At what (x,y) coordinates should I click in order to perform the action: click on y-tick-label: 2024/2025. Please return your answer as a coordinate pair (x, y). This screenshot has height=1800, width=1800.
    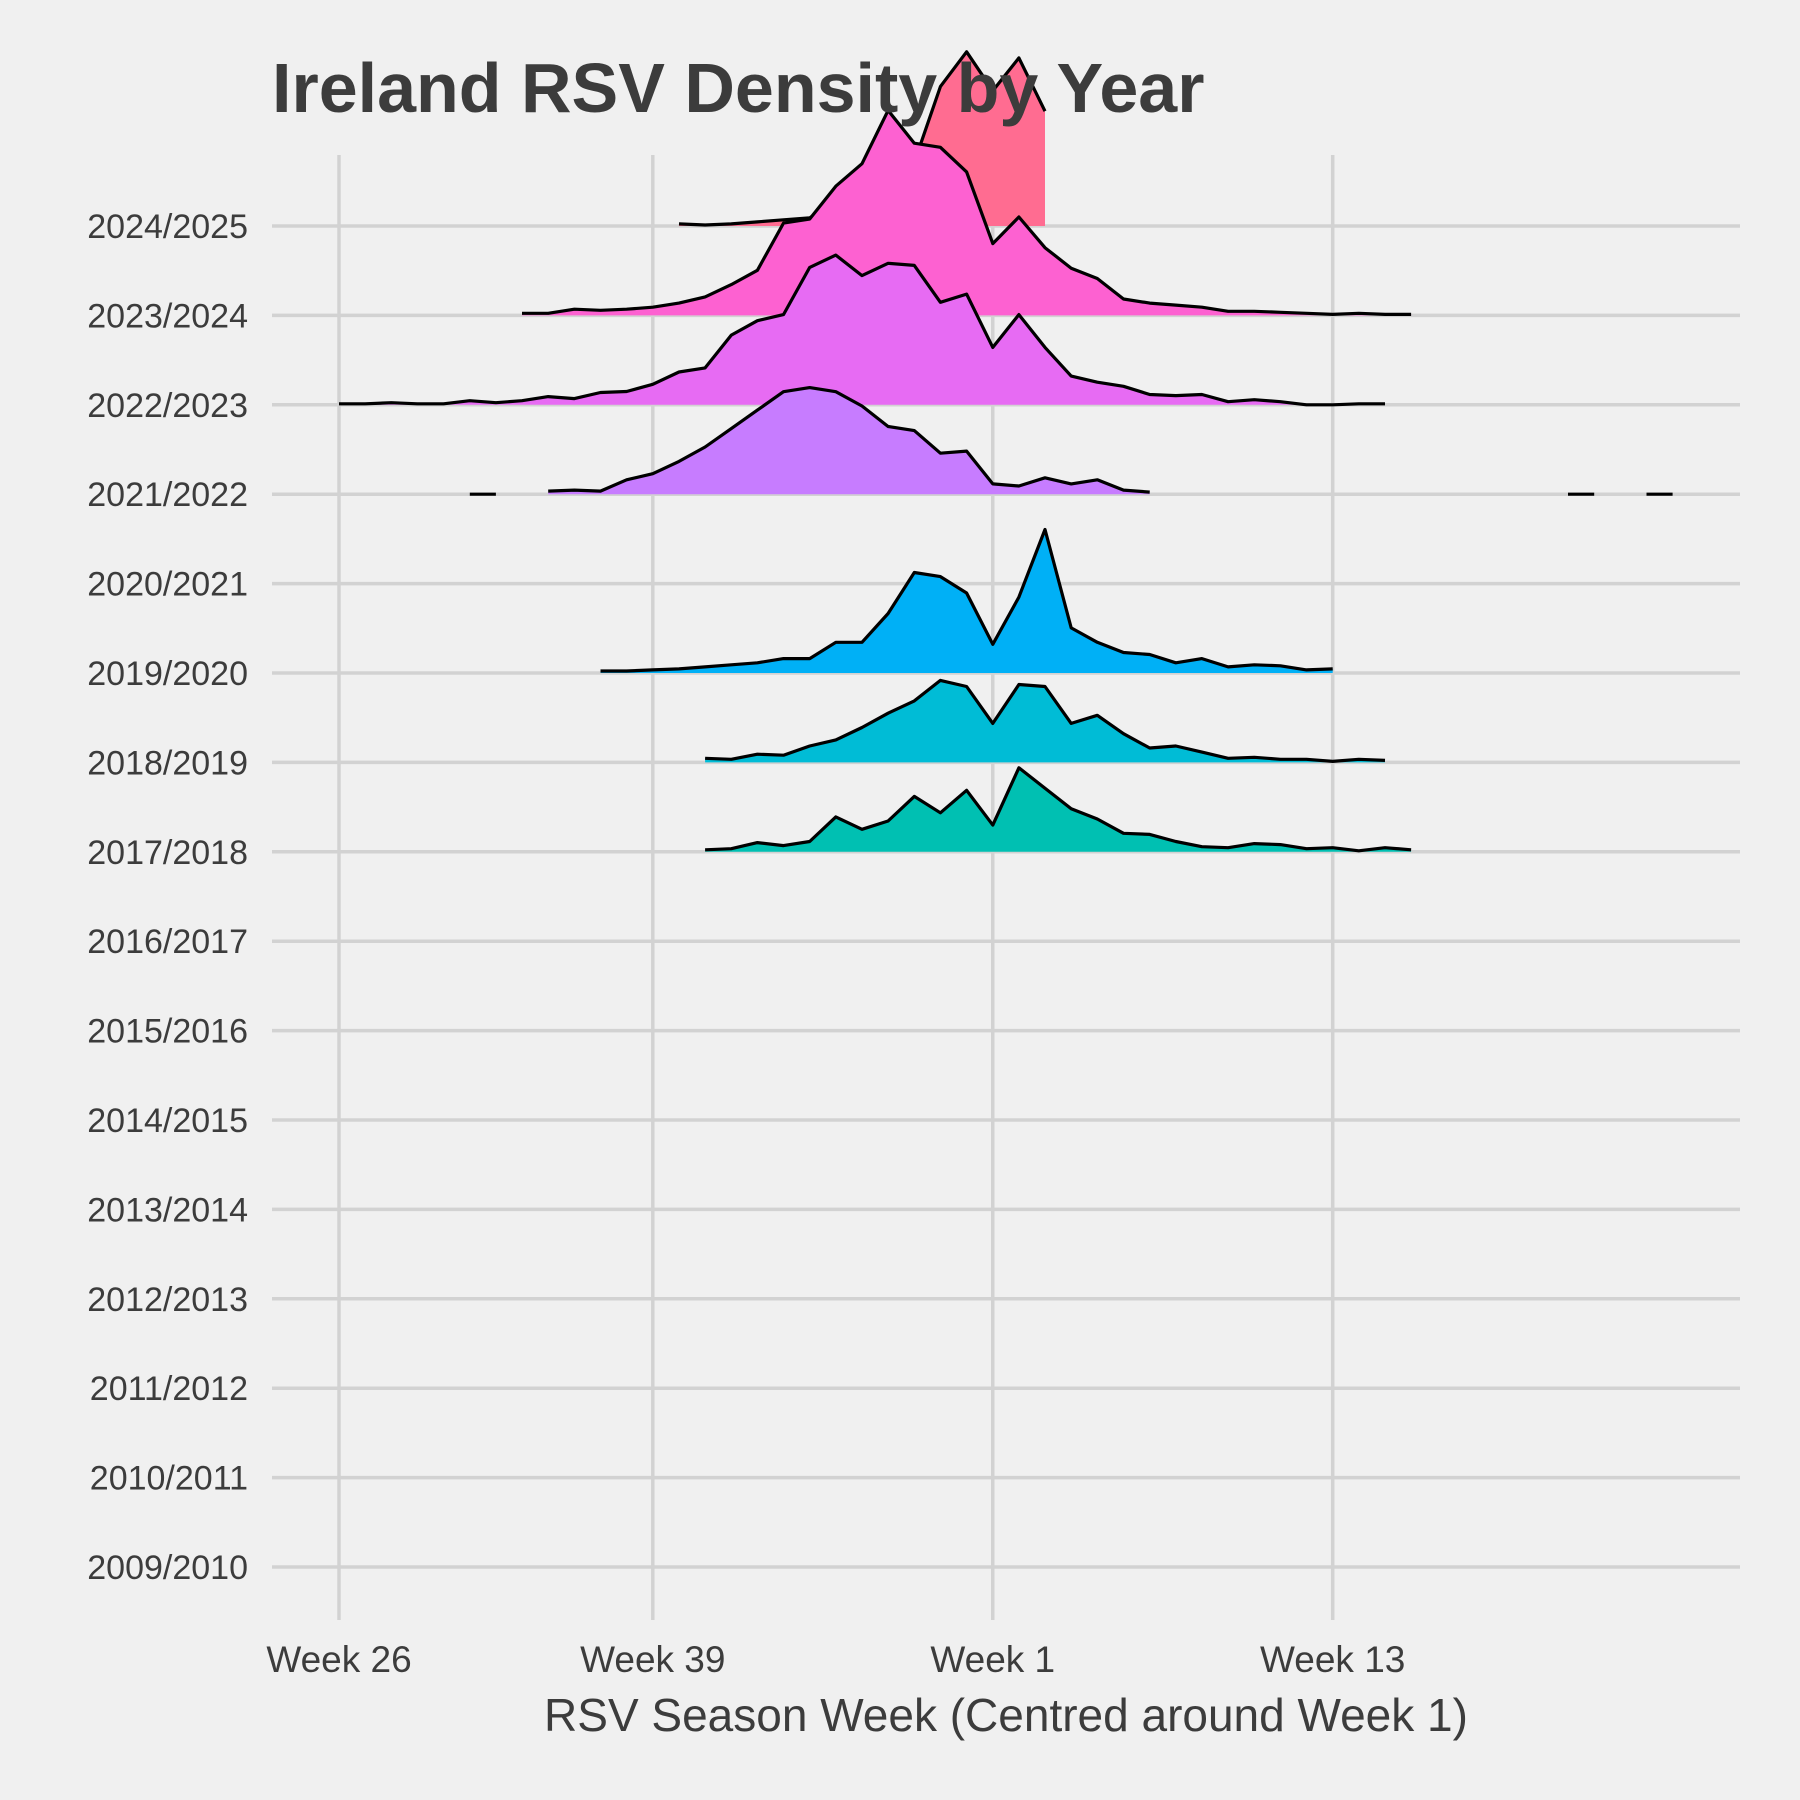
    Looking at the image, I should click on (167, 227).